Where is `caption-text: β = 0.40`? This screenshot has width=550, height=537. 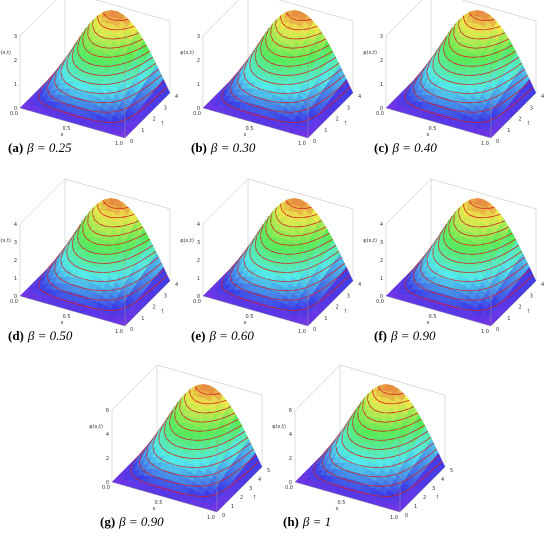
caption-text: β = 0.40 is located at coordinates (414, 147).